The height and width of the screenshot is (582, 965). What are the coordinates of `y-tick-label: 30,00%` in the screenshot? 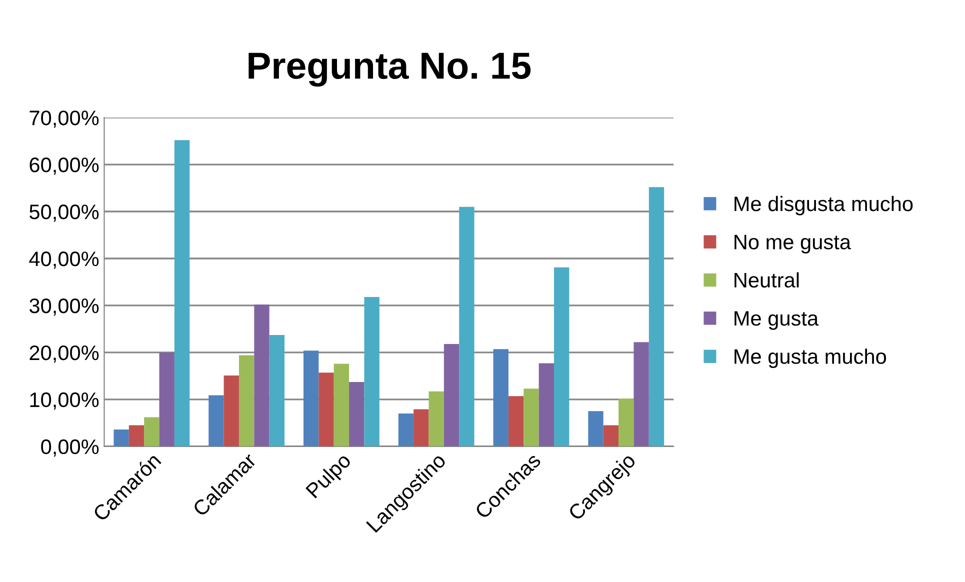 It's located at (64, 307).